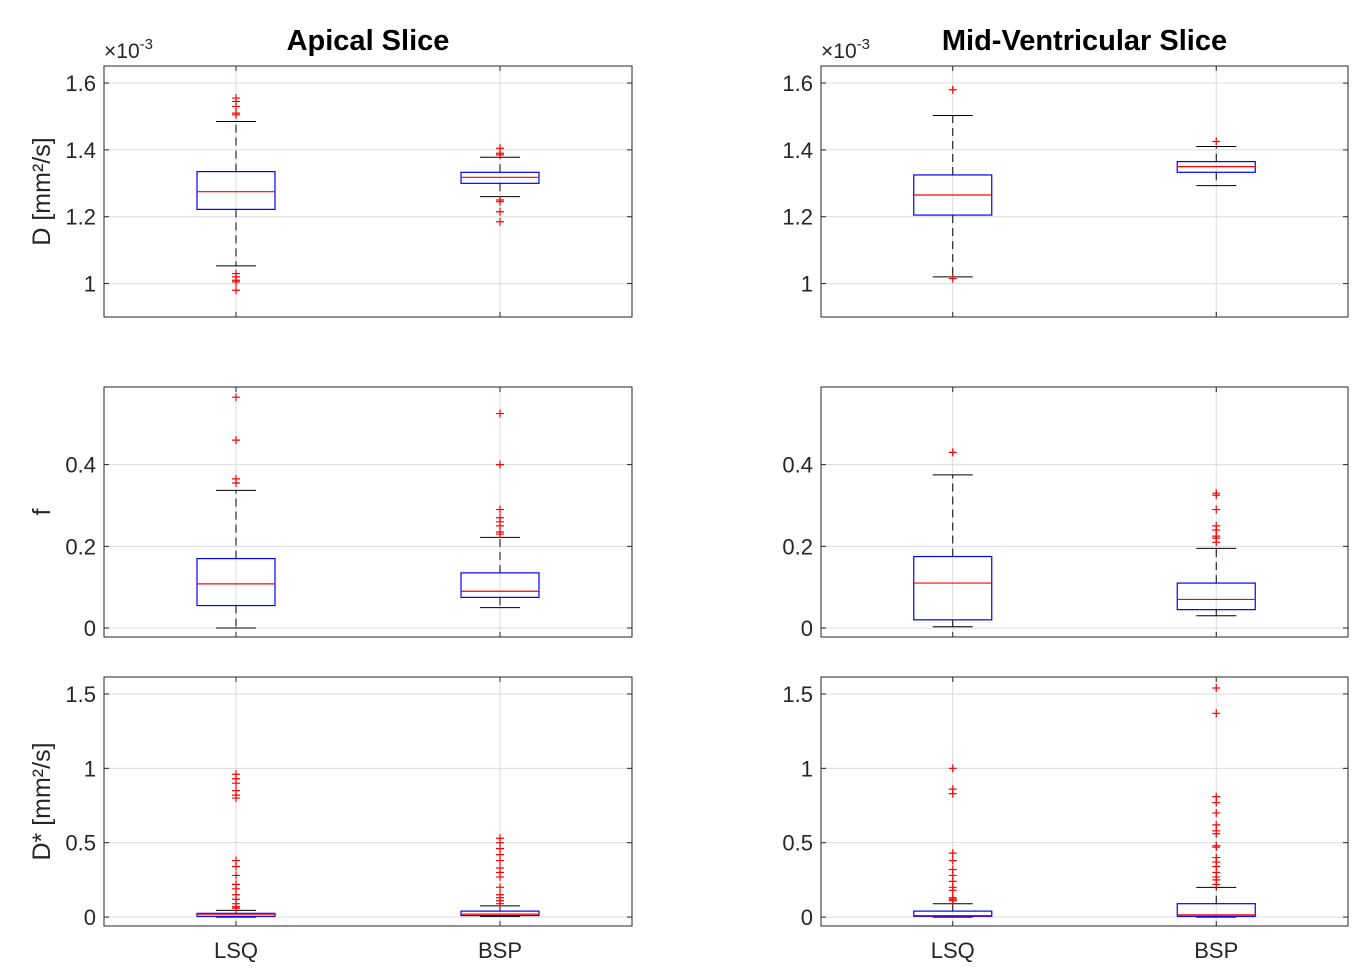  Describe the element at coordinates (368, 41) in the screenshot. I see `column-title-0: Apical Slice` at that location.